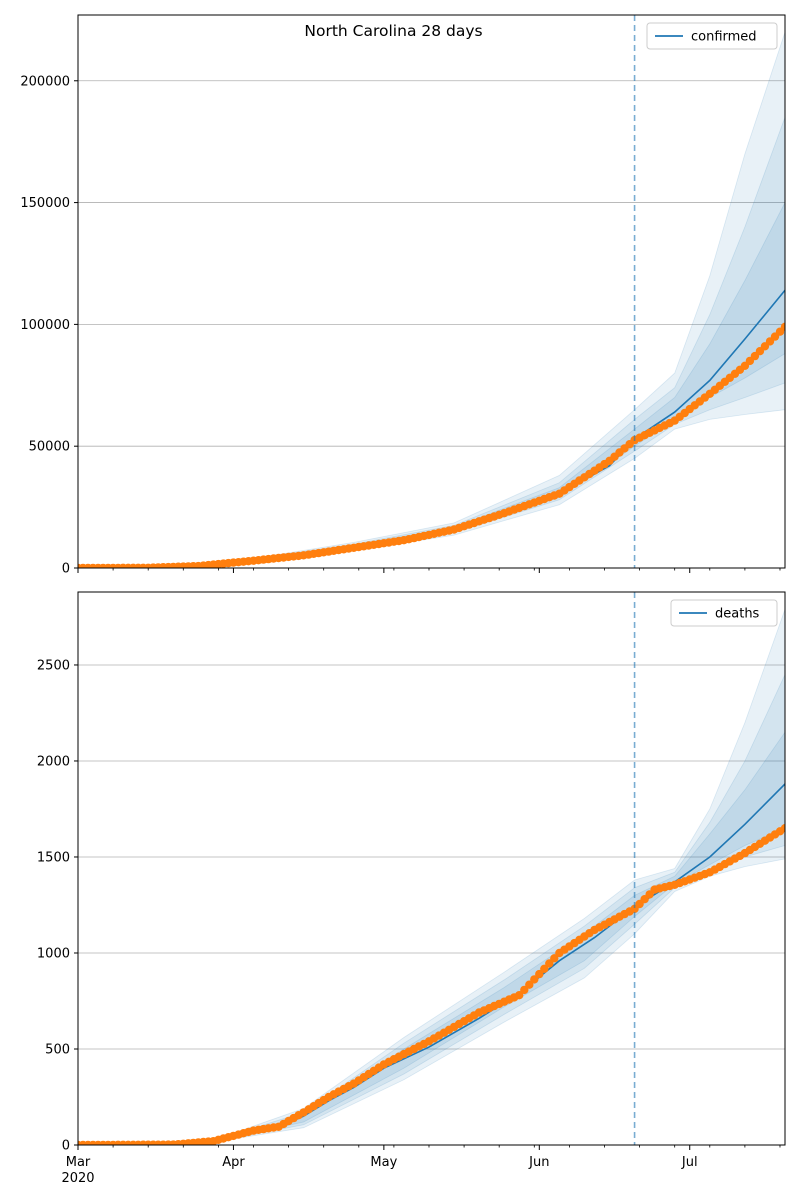  Describe the element at coordinates (45, 203) in the screenshot. I see `y-tick-label: 150000` at that location.